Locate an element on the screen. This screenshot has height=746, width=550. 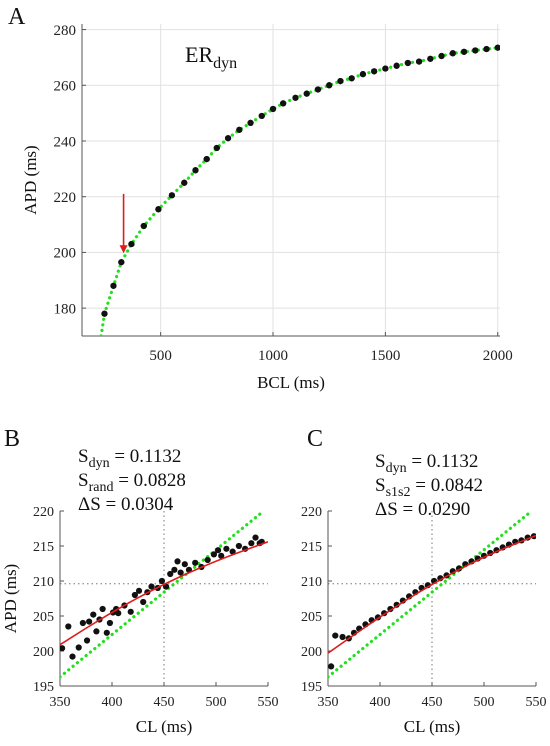
panel-letter-c: C is located at coordinates (315, 439).